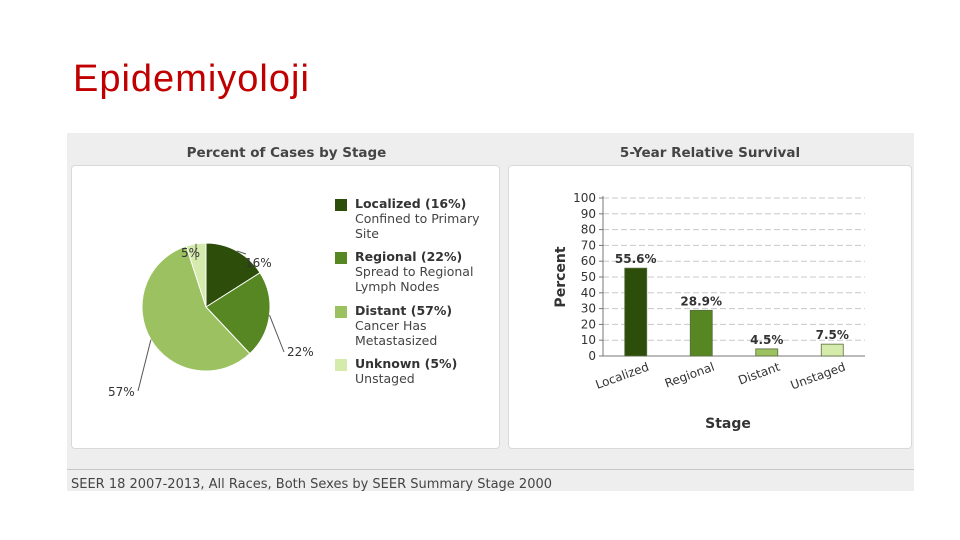 Image resolution: width=960 pixels, height=540 pixels. What do you see at coordinates (728, 424) in the screenshot?
I see `x-axis-title: Stage` at bounding box center [728, 424].